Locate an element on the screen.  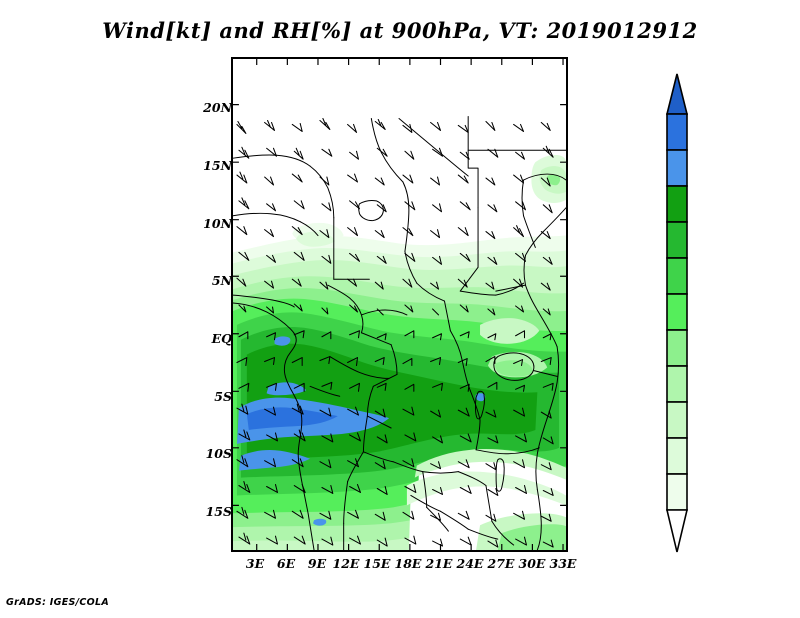
colorbar-svg is located at coordinates (677, 313).